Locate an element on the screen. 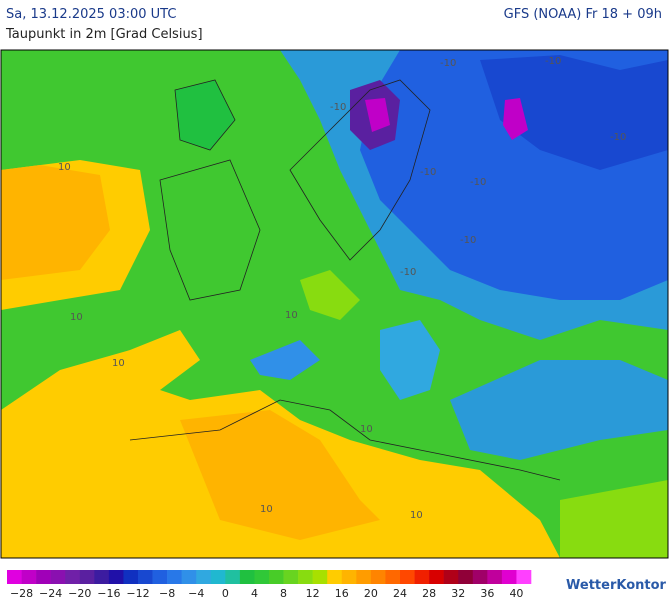  legend-label: 12 is located at coordinates (313, 593).